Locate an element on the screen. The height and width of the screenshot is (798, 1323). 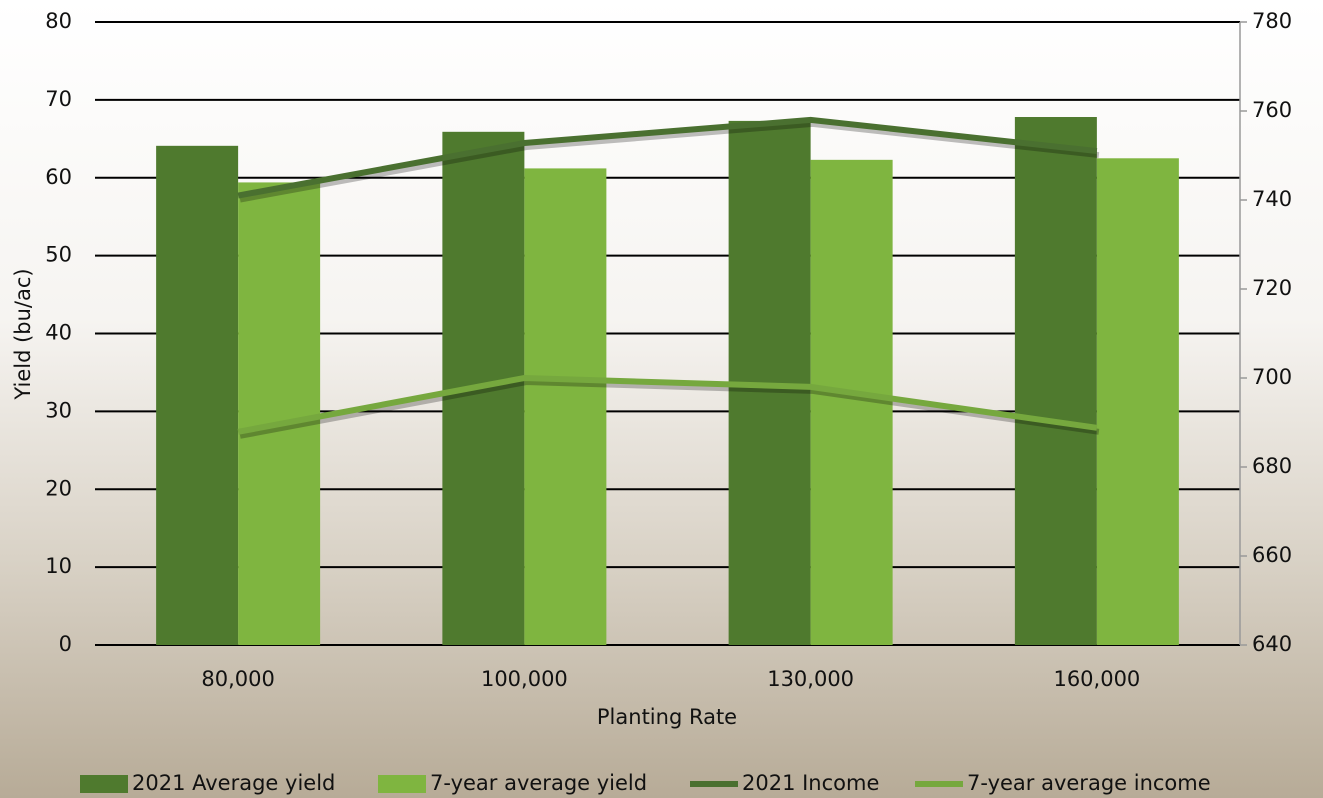
y-tick-label: 70 is located at coordinates (58, 99).